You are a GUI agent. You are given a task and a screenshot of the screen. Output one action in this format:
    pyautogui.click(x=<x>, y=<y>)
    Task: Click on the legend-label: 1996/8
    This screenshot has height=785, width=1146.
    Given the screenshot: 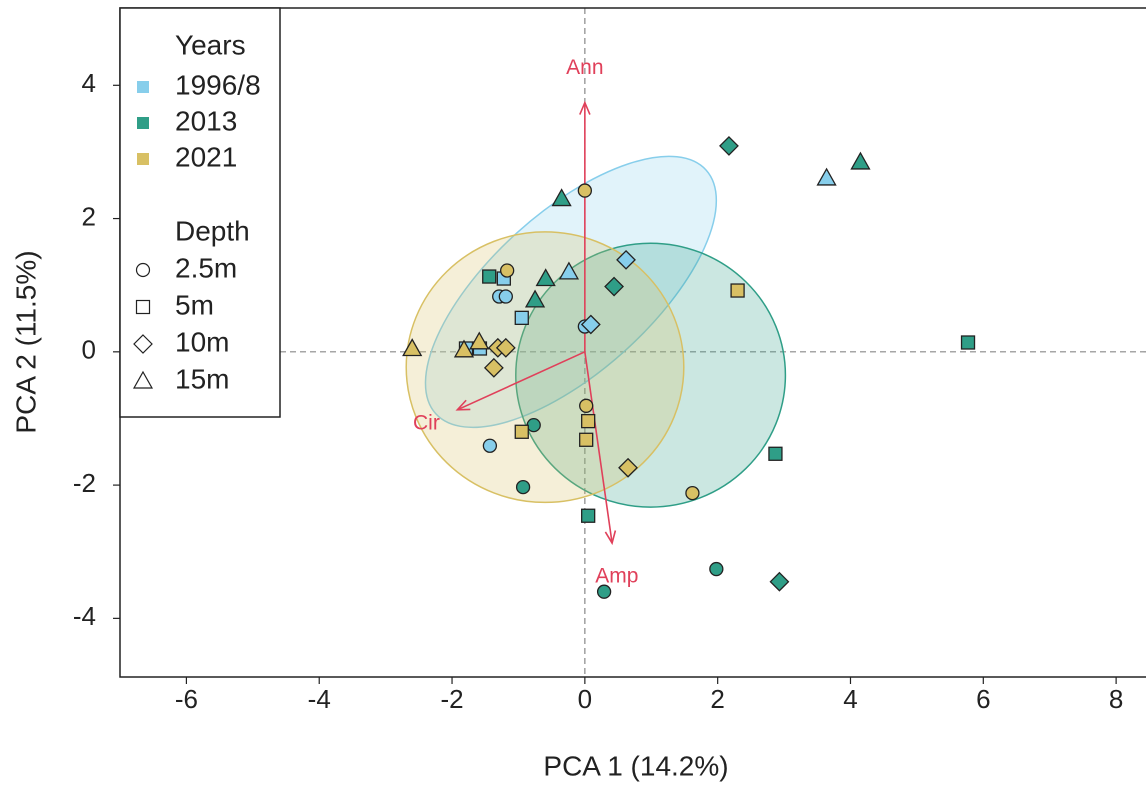 What is the action you would take?
    pyautogui.click(x=218, y=84)
    